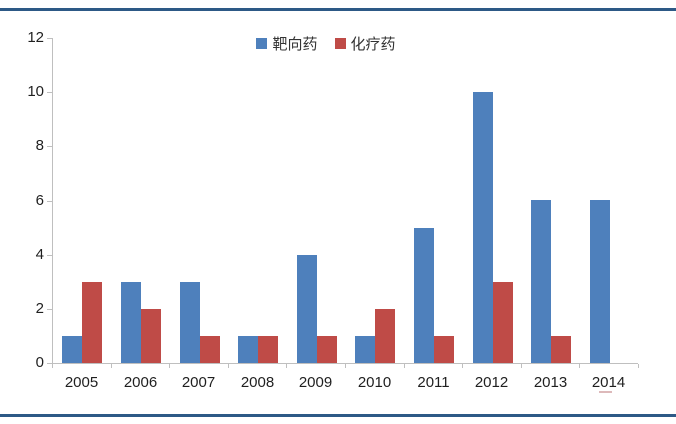 This screenshot has height=424, width=676. I want to click on bar-series1-2006, so click(151, 336).